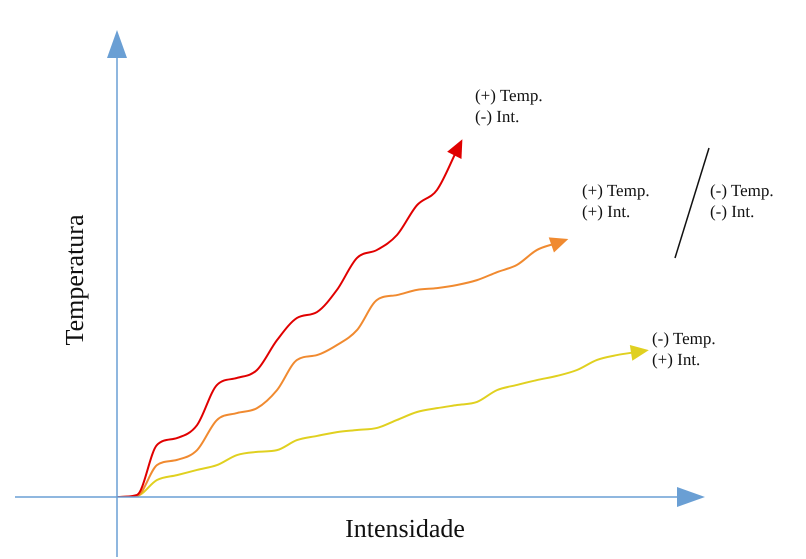 The image size is (806, 559). I want to click on text: (+) Temp. (-) Int., so click(509, 106).